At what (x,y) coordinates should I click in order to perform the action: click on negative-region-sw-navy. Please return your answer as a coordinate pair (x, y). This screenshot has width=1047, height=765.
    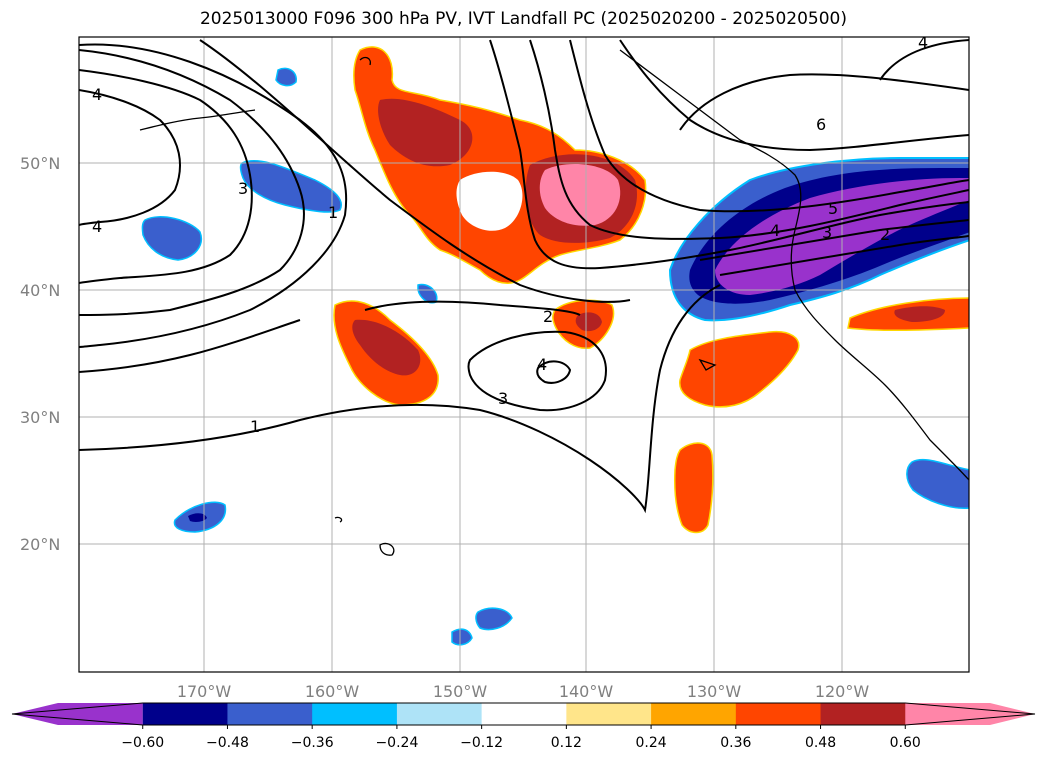
    Looking at the image, I should click on (197, 517).